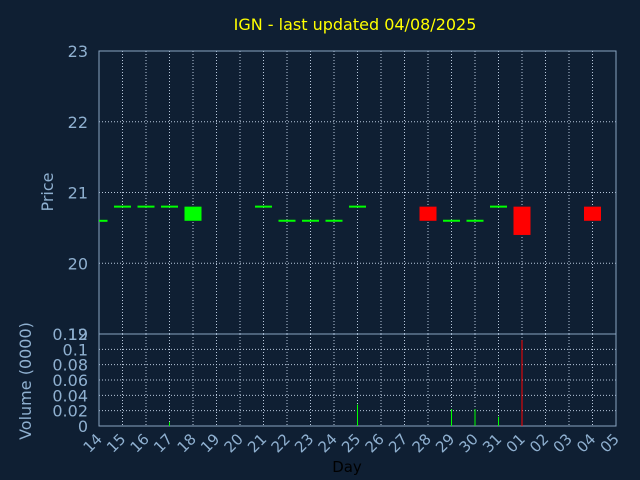  I want to click on x-tick-16: 16, so click(140, 443).